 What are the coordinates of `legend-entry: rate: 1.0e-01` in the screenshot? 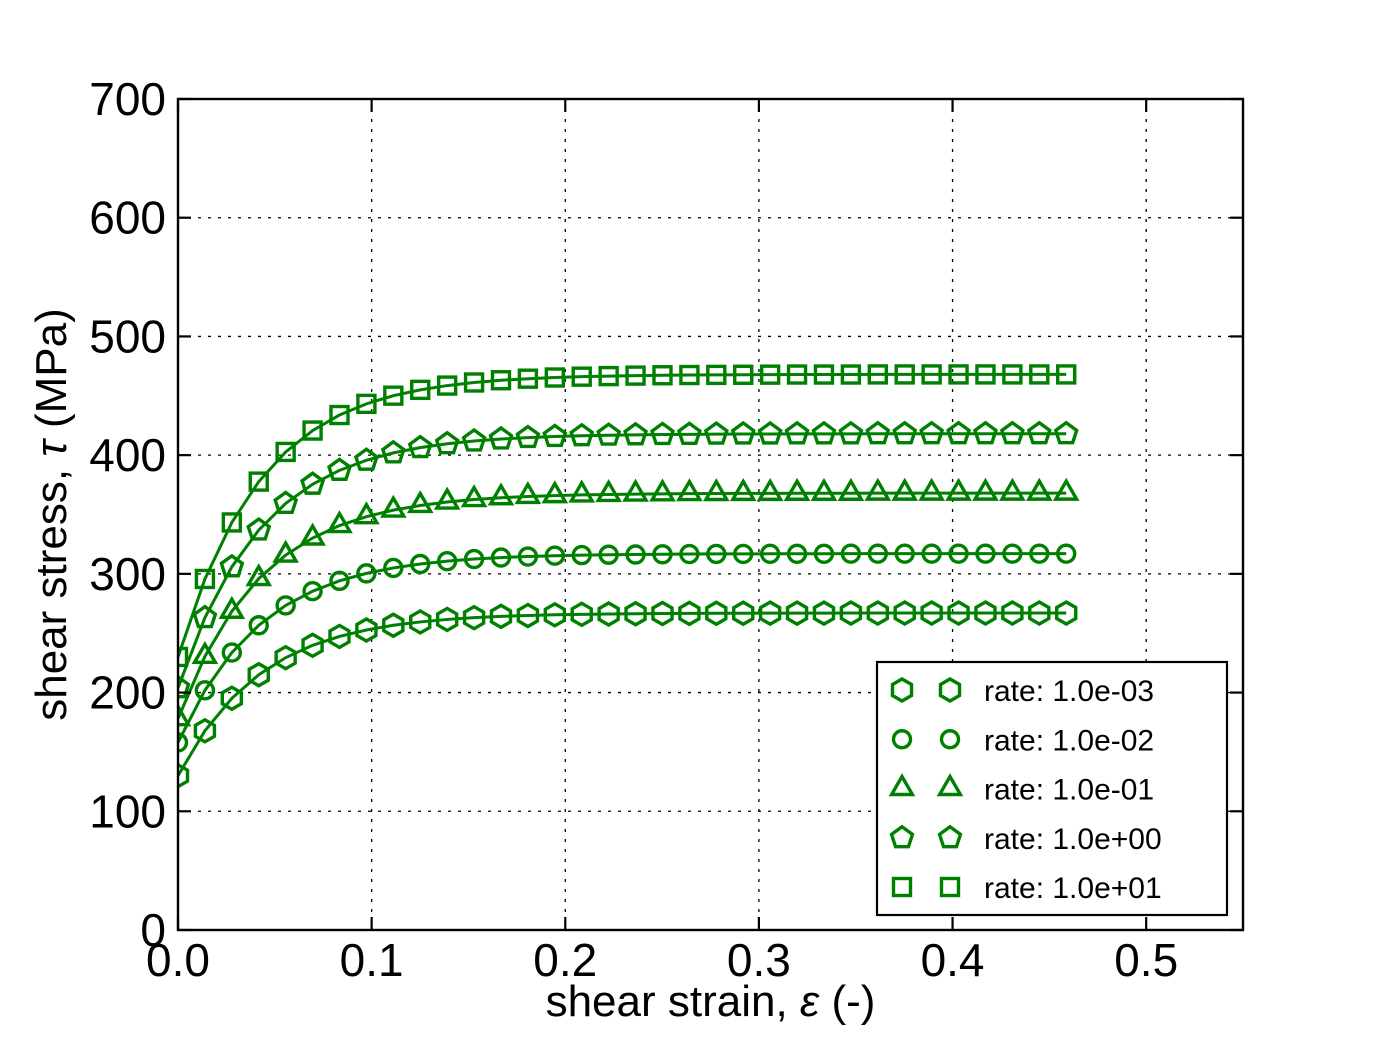 It's located at (1021, 790).